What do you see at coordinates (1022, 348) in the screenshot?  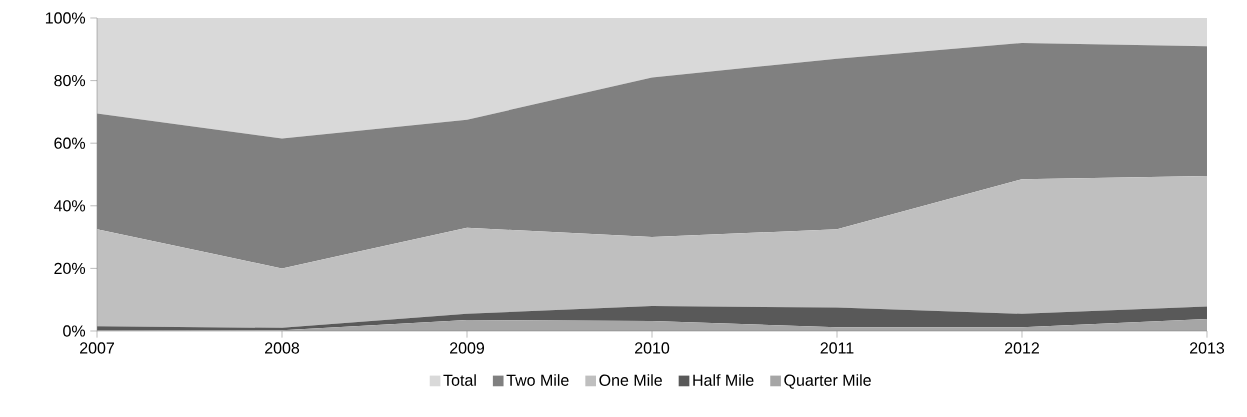 I see `x-tick-label: 2012` at bounding box center [1022, 348].